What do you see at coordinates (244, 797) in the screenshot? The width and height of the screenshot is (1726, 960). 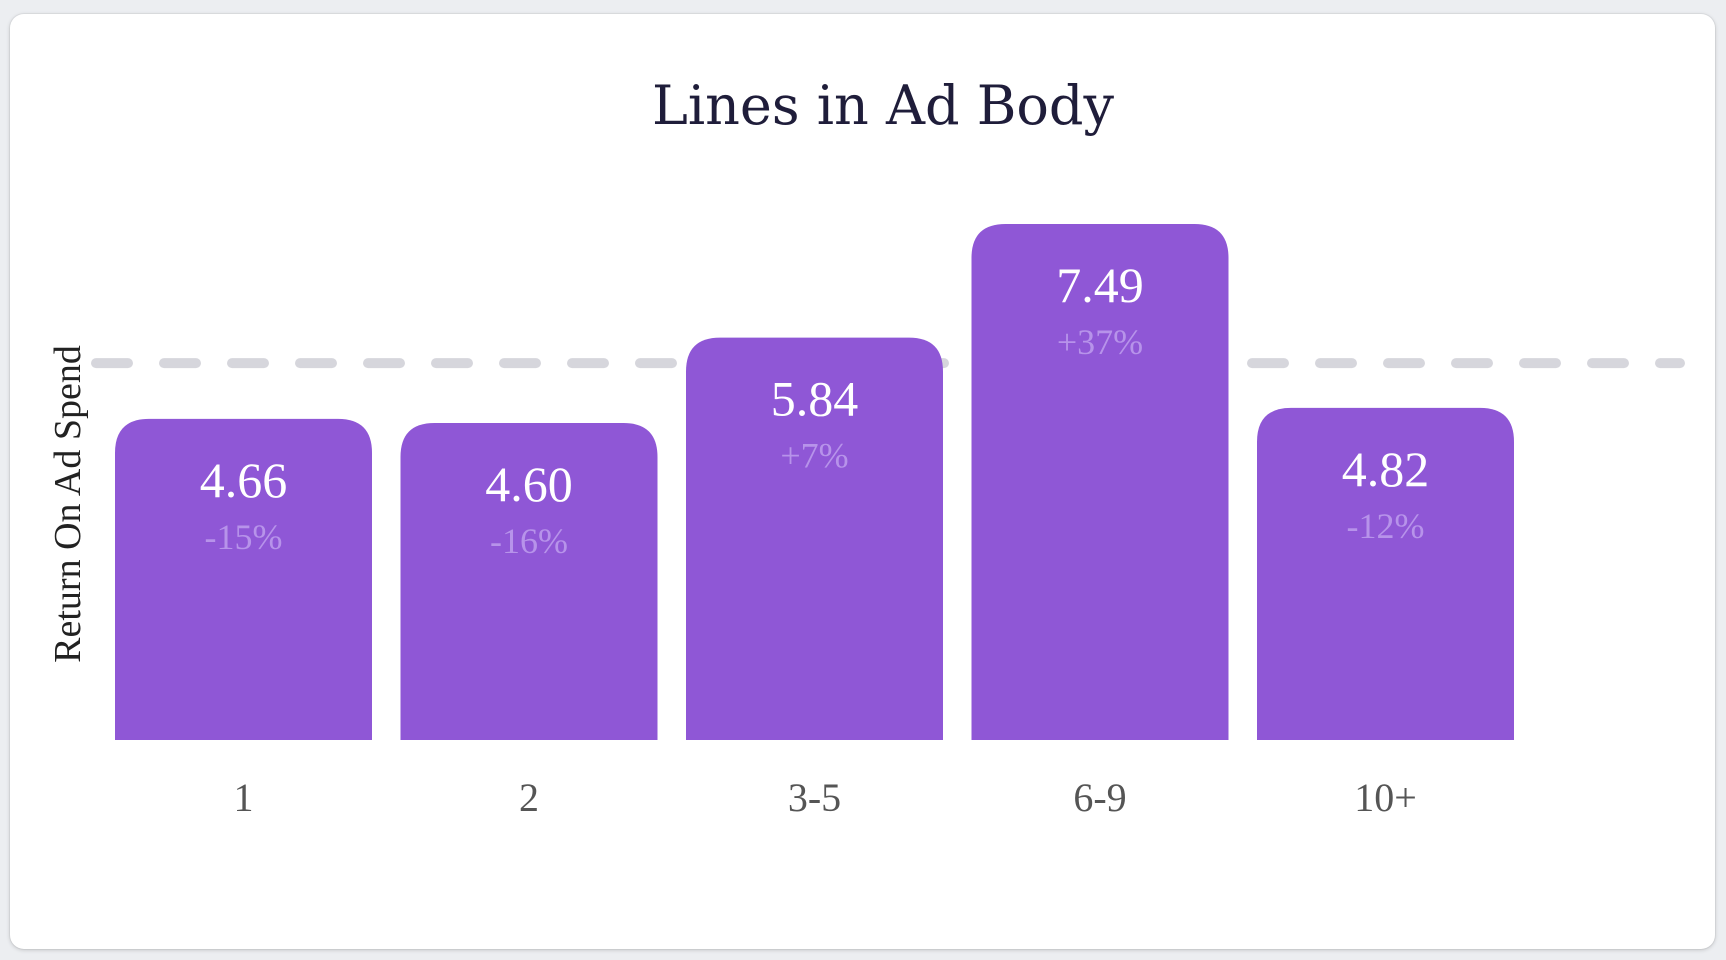 I see `x-tick-label: 1` at bounding box center [244, 797].